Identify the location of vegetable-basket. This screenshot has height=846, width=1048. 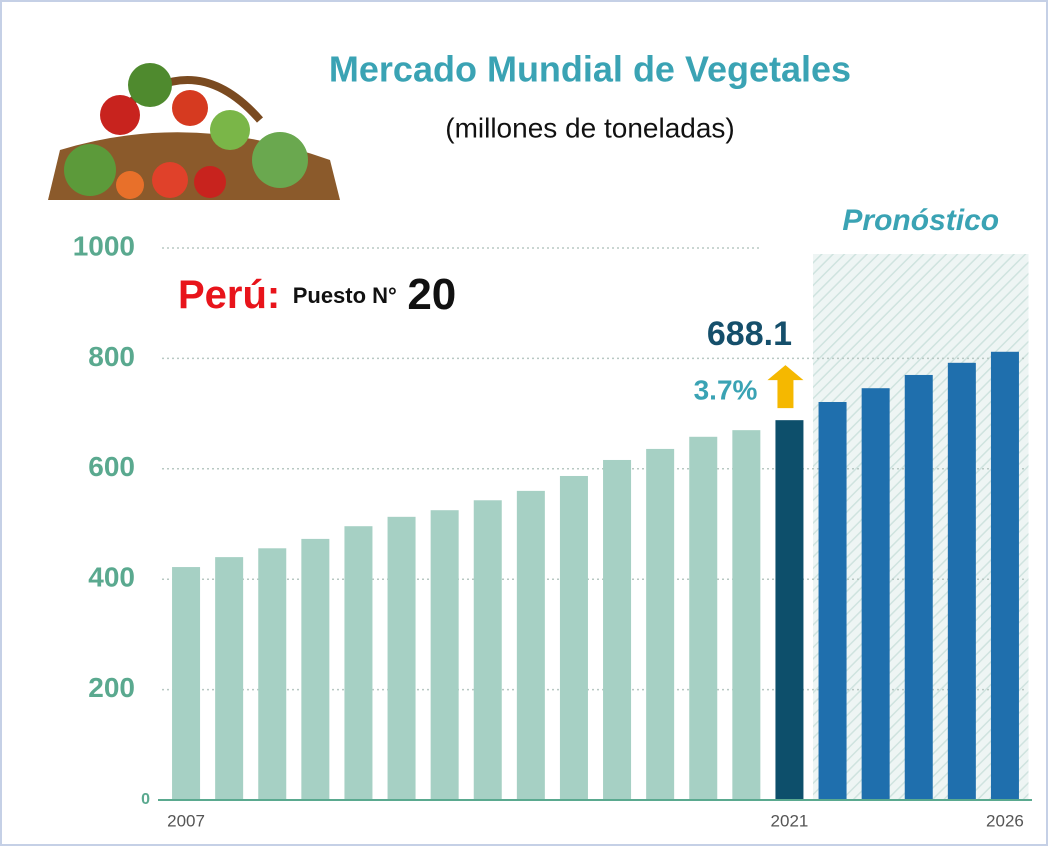
(194, 131).